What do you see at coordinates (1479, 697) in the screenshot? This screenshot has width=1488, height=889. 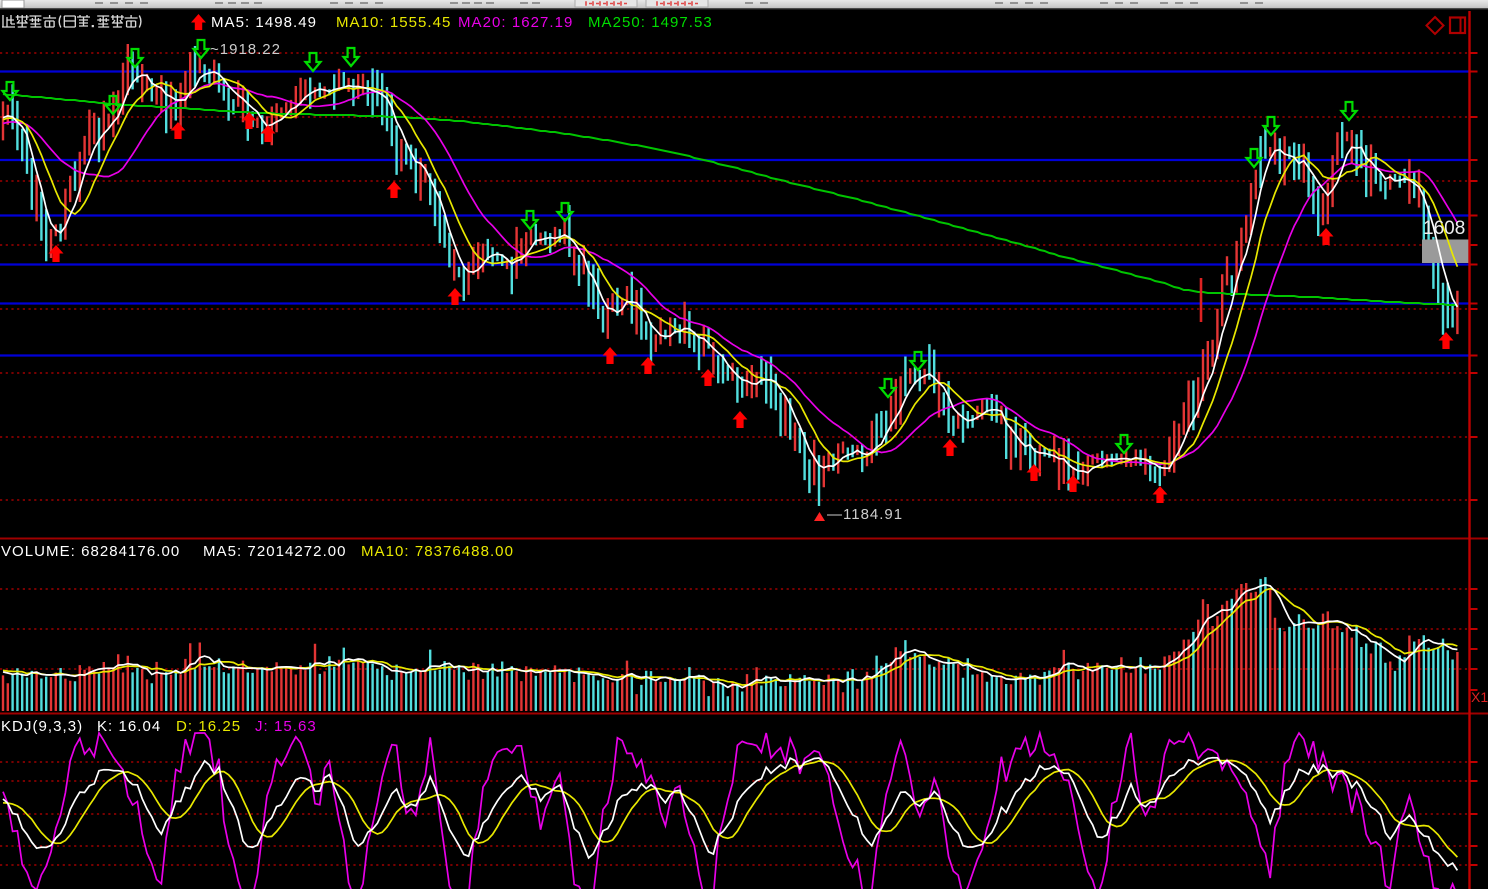 I see `svg-text: X1` at bounding box center [1479, 697].